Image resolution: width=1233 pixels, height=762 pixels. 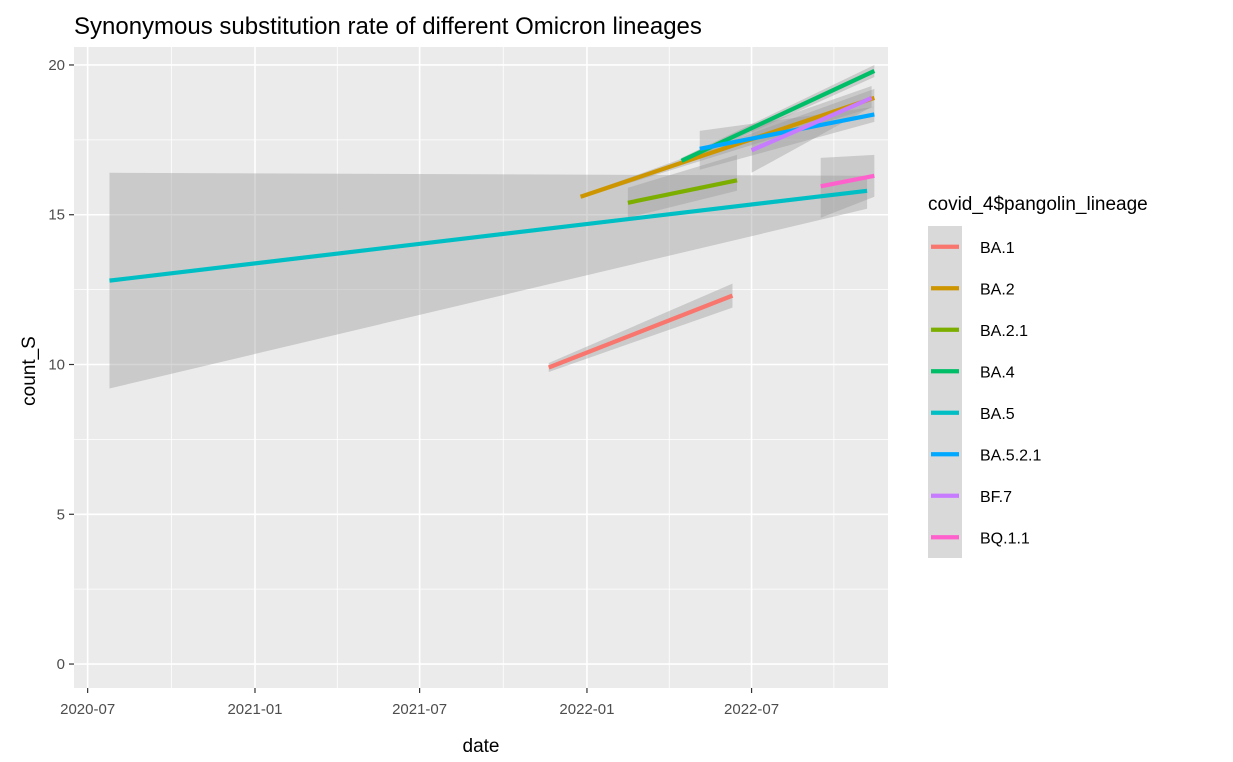 I want to click on band-BA.2.1, so click(x=682, y=186).